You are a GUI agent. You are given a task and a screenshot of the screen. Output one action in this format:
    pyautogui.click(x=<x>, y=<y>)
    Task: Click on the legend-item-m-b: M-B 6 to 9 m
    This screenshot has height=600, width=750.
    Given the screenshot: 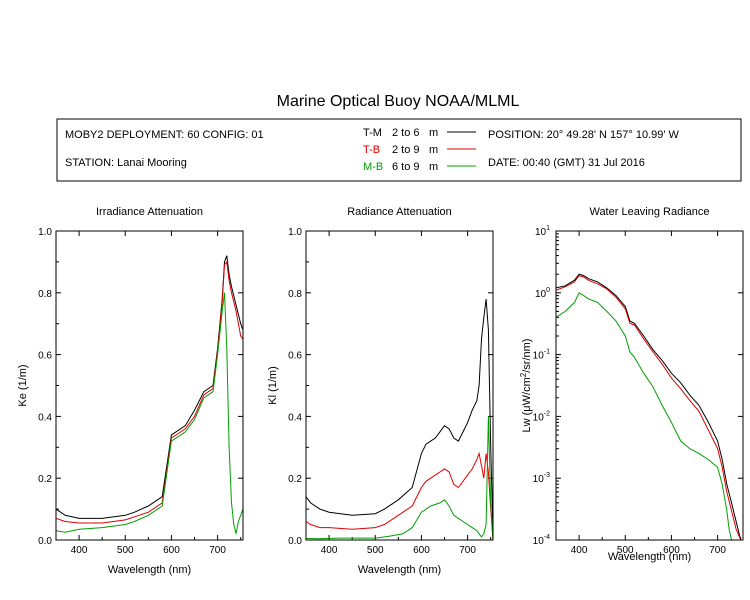 What is the action you would take?
    pyautogui.click(x=419, y=167)
    